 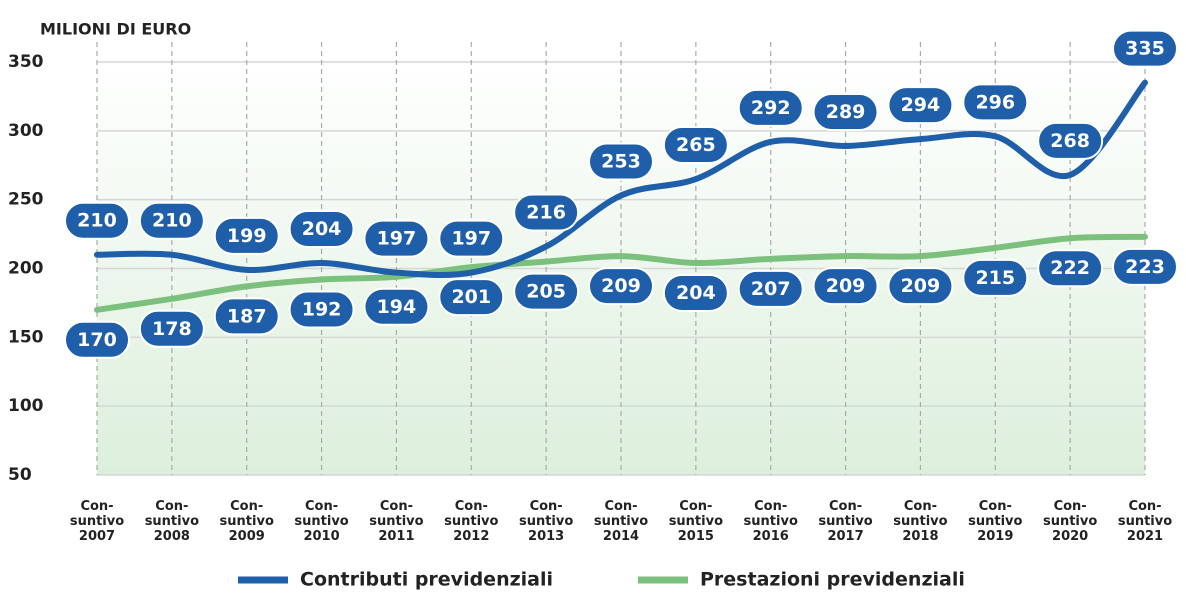 I want to click on data-label: 205, so click(x=546, y=292).